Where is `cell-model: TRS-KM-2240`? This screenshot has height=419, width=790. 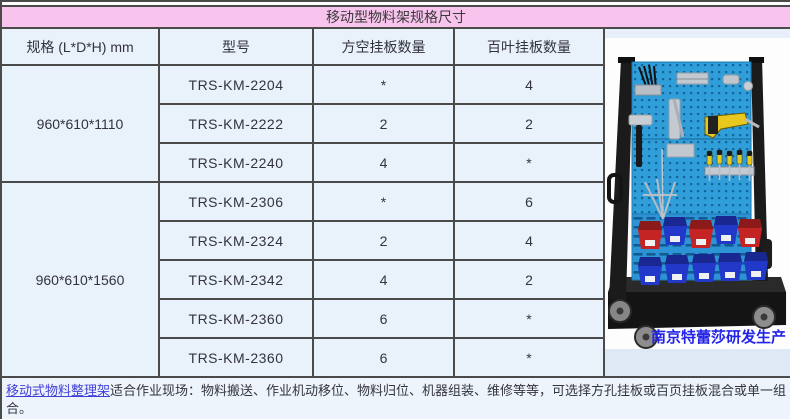 cell-model: TRS-KM-2240 is located at coordinates (236, 162).